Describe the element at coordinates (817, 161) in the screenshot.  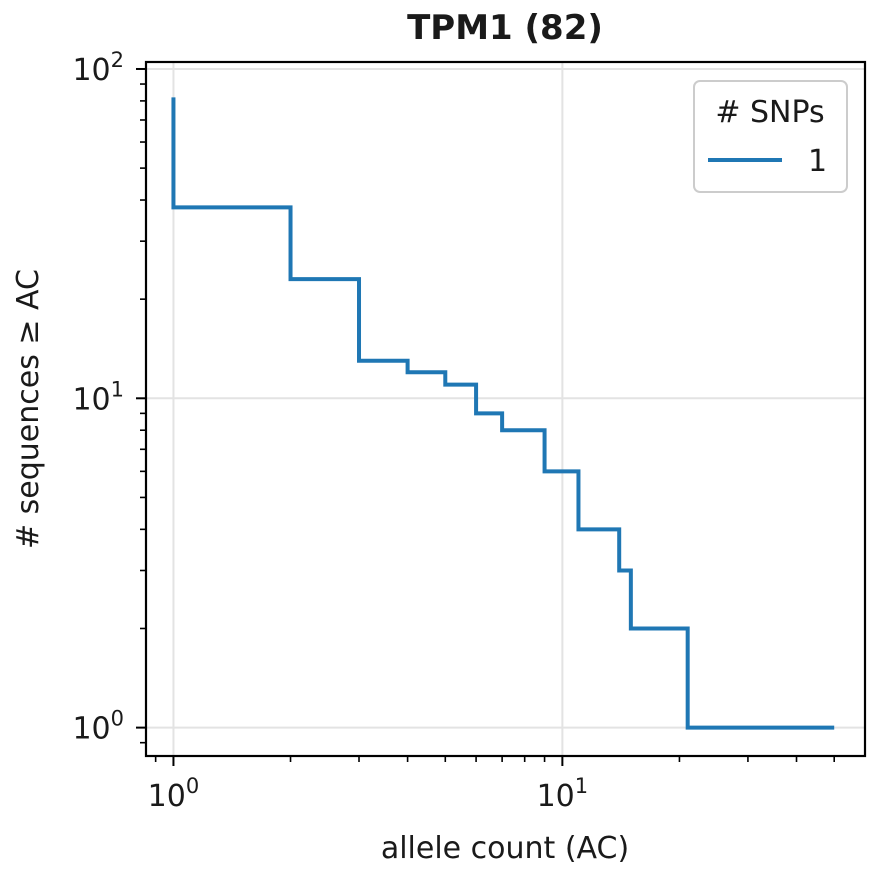
I see `legend-series-label: 1` at that location.